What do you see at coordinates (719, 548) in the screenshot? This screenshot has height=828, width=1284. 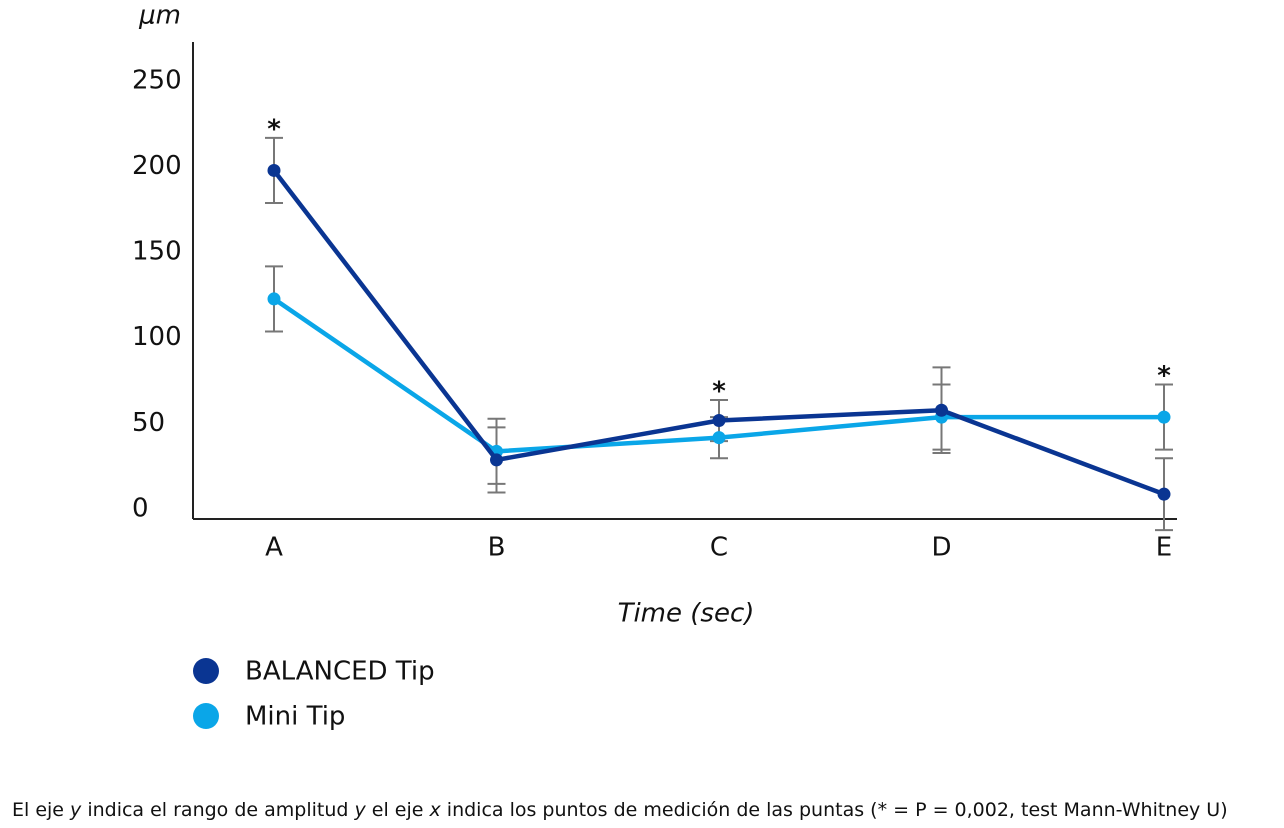 I see `x-tick-label: C` at bounding box center [719, 548].